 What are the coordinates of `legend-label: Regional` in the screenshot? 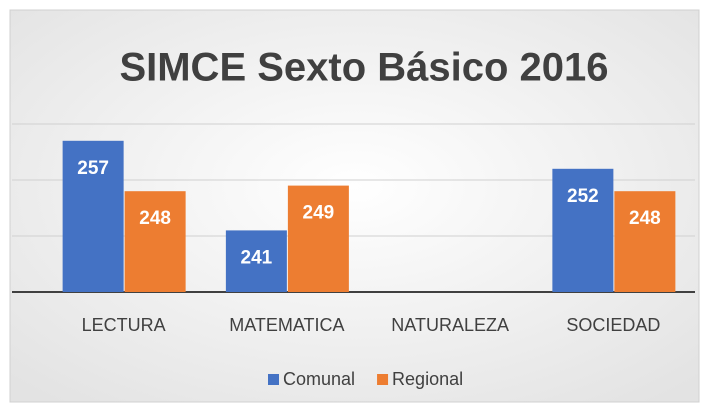 It's located at (427, 379).